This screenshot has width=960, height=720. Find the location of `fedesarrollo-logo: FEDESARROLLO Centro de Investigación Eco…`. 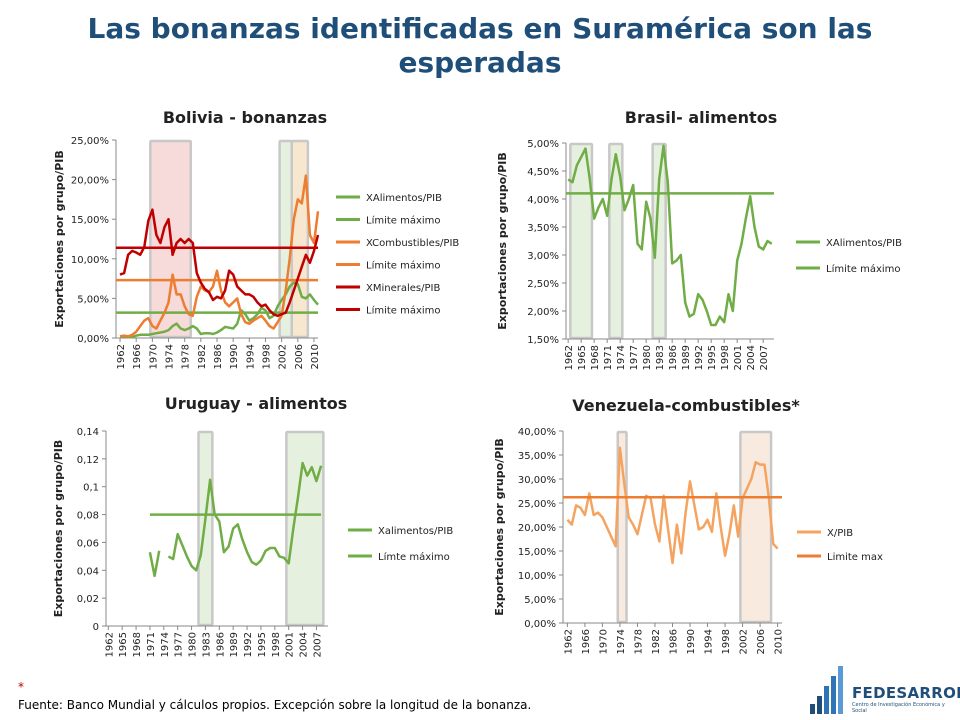

fedesarrollo-logo: FEDESARROLLO Centro de Investigación Eco… is located at coordinates (884, 689).